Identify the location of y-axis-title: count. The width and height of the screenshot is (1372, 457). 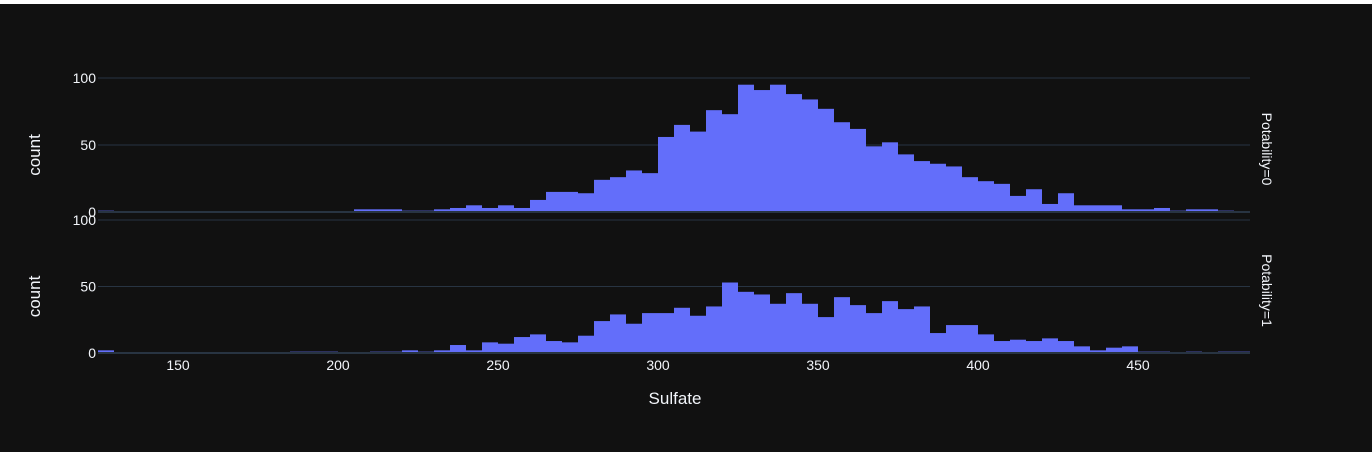
(34, 155).